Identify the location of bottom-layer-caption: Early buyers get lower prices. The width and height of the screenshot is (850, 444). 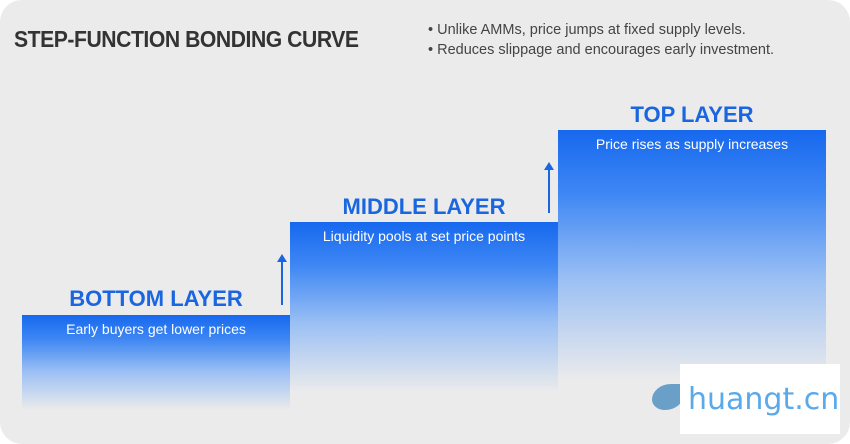
(156, 329).